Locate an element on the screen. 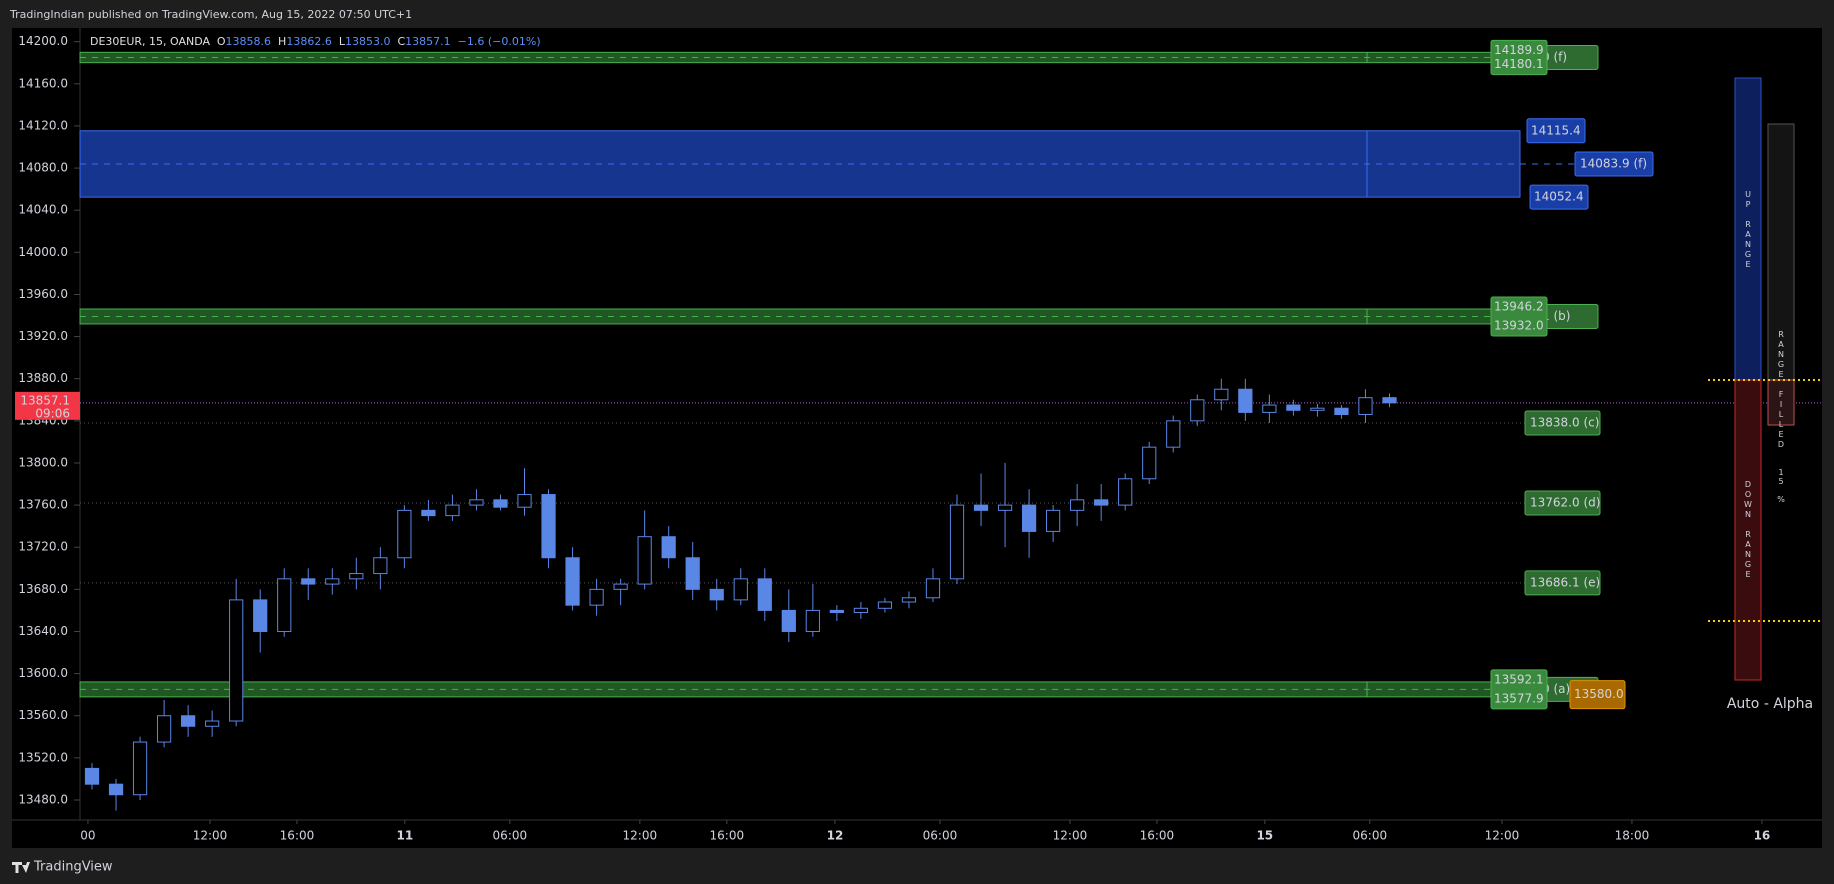 This screenshot has height=884, width=1834. target-box is located at coordinates (1597, 695).